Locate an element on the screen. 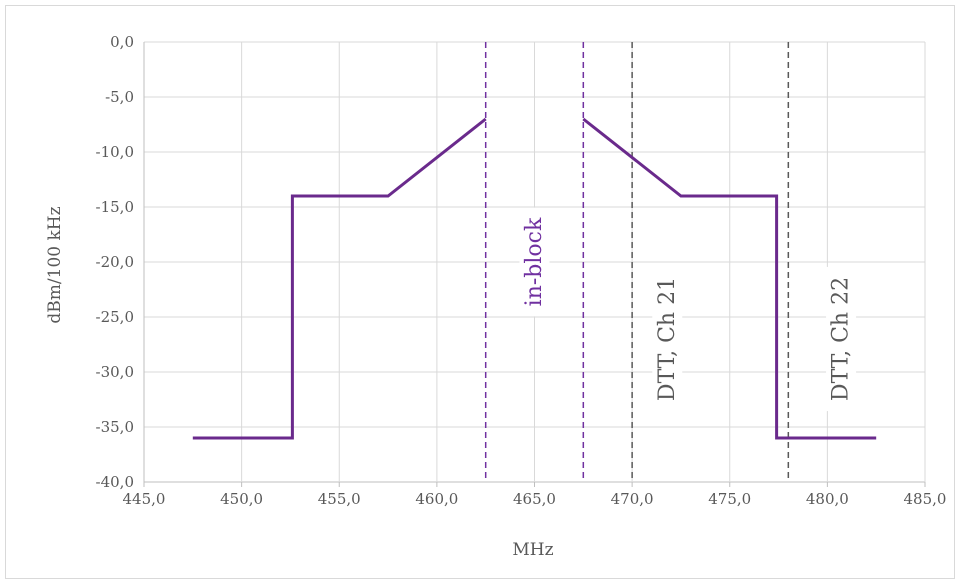  annotation-layer: in-block DTT, Ch 21 DTT, Ch 22 is located at coordinates (688, 309).